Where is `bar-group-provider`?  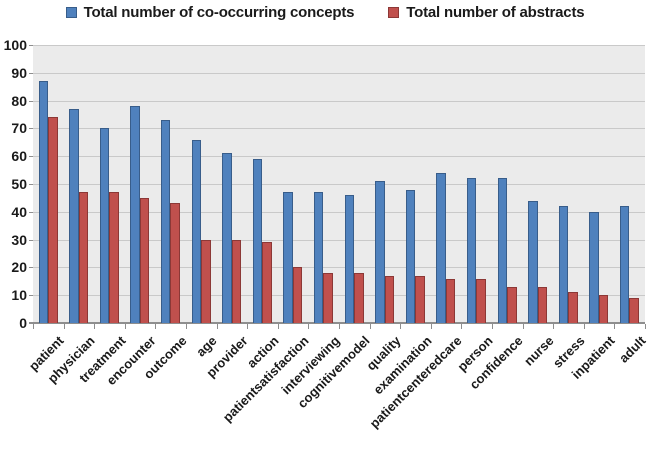 bar-group-provider is located at coordinates (232, 184).